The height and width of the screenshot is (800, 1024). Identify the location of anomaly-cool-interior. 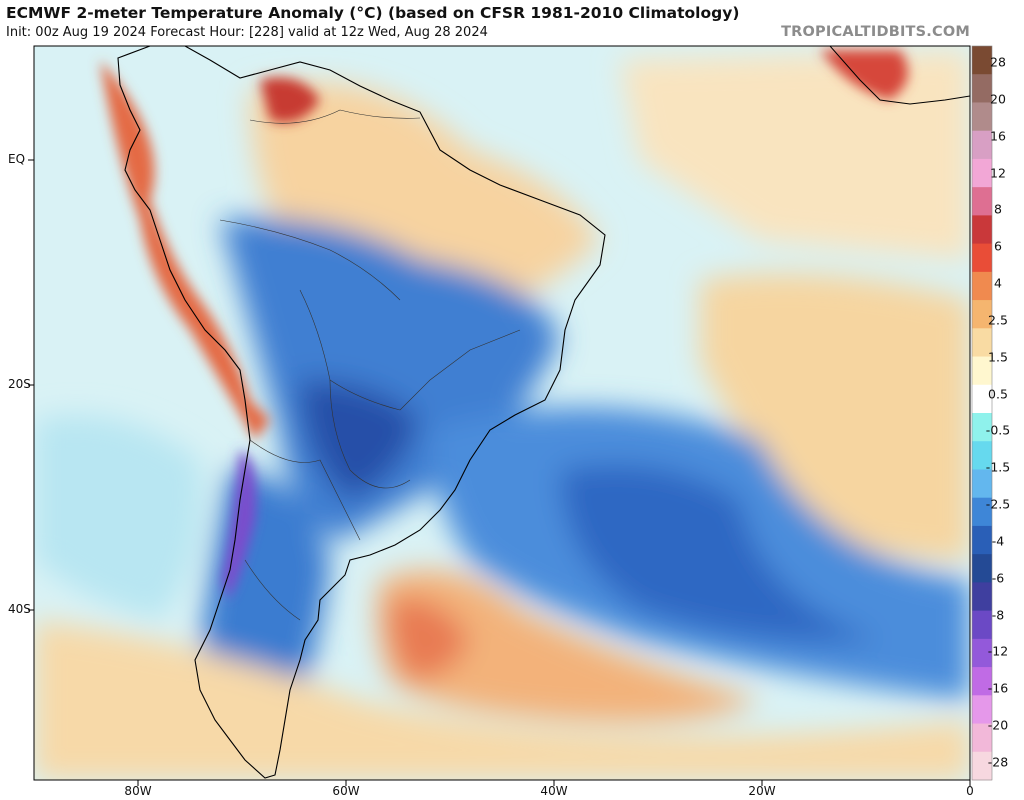
(390, 379).